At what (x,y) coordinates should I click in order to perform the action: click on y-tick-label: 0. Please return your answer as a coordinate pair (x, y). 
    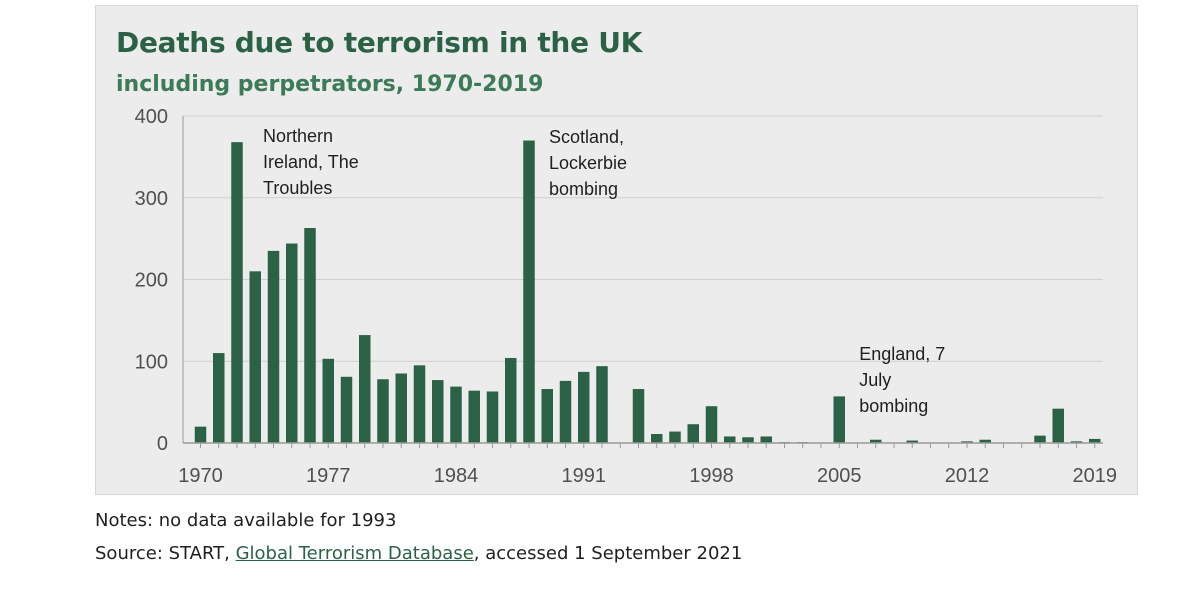
    Looking at the image, I should click on (162, 444).